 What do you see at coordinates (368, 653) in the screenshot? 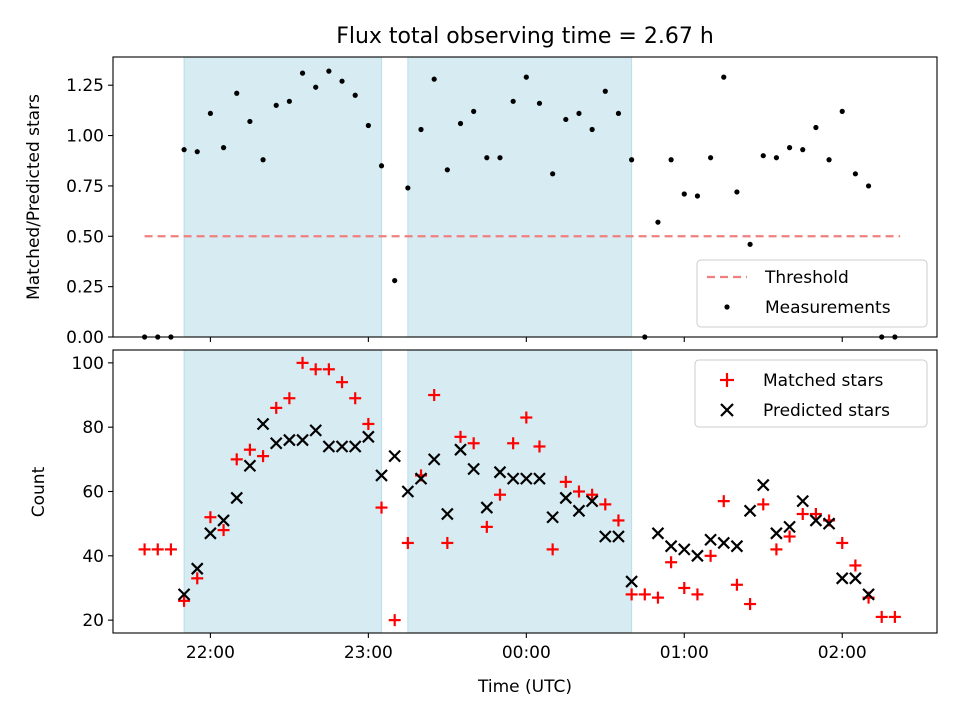
I see `x-tick-label: 23:00` at bounding box center [368, 653].